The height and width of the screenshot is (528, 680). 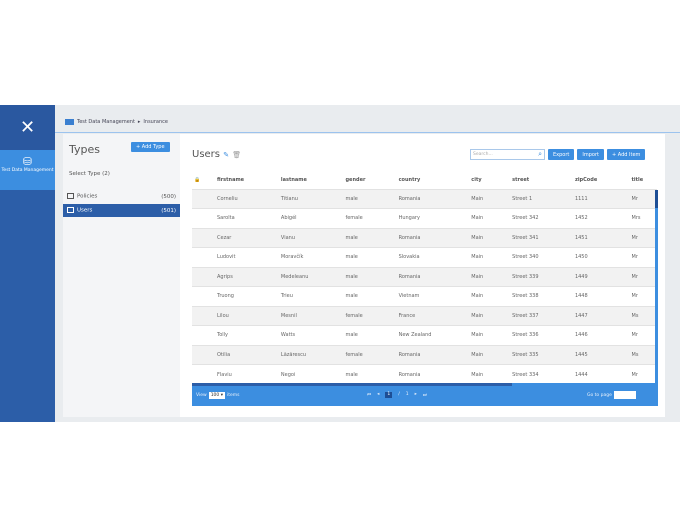 I want to click on column-header: firstname, so click(x=231, y=179).